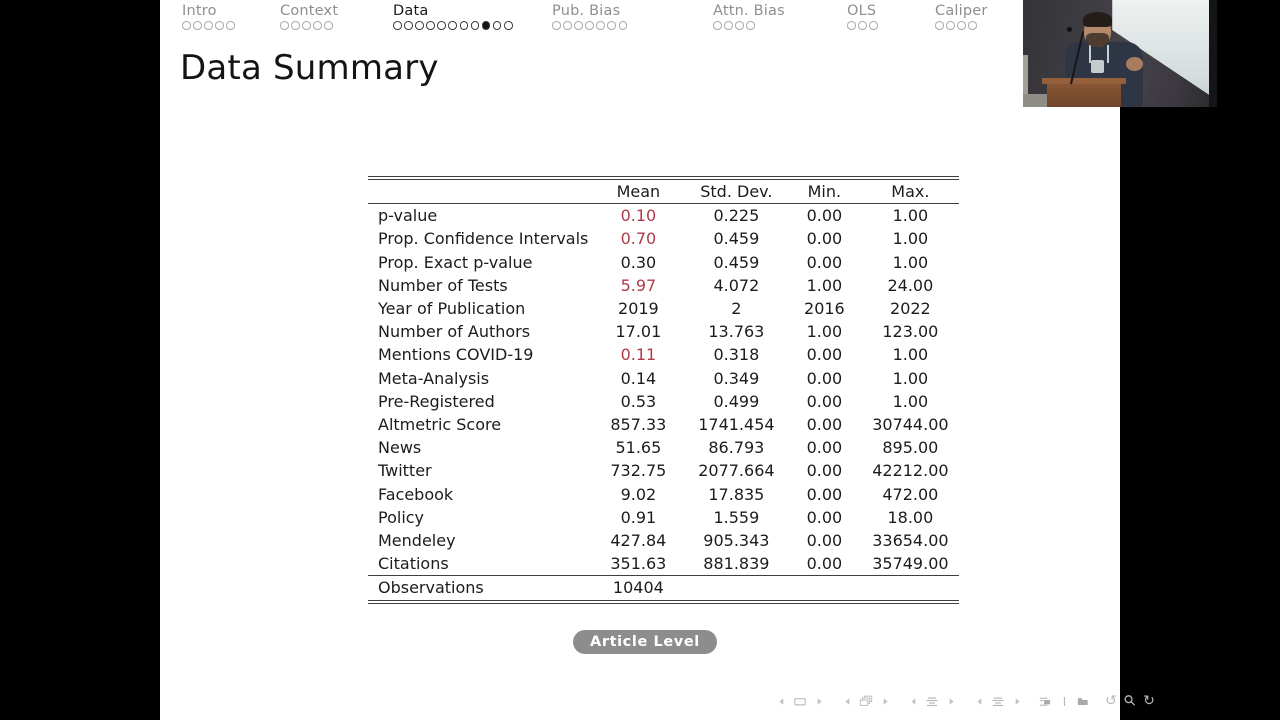 Image resolution: width=1280 pixels, height=720 pixels. I want to click on max-value: 472.00, so click(910, 494).